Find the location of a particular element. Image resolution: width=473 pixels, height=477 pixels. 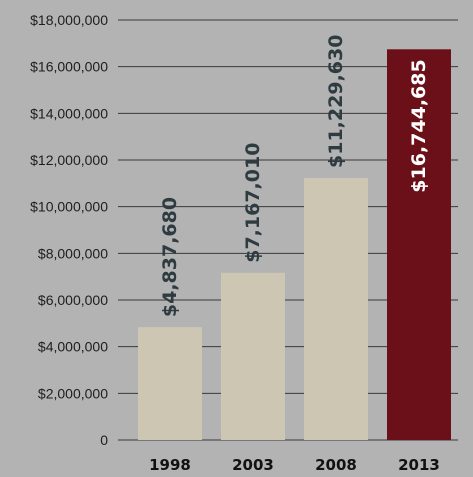

x-tick-label: 2003 is located at coordinates (253, 465).